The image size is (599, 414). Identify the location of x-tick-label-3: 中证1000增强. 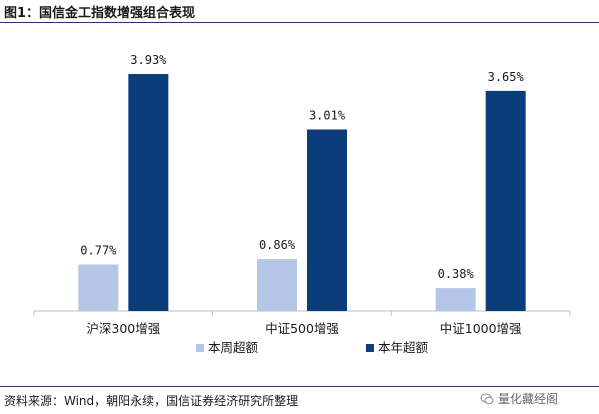
(481, 328).